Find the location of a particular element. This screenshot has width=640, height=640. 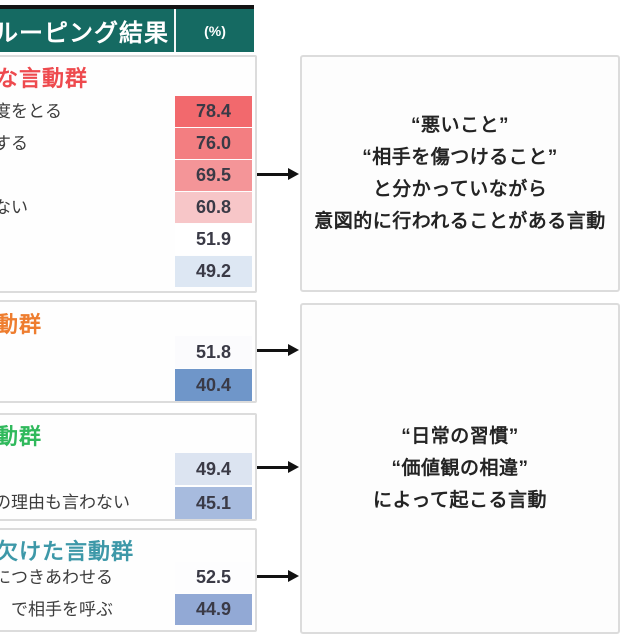

group-title-green: 動群 is located at coordinates (21, 436).